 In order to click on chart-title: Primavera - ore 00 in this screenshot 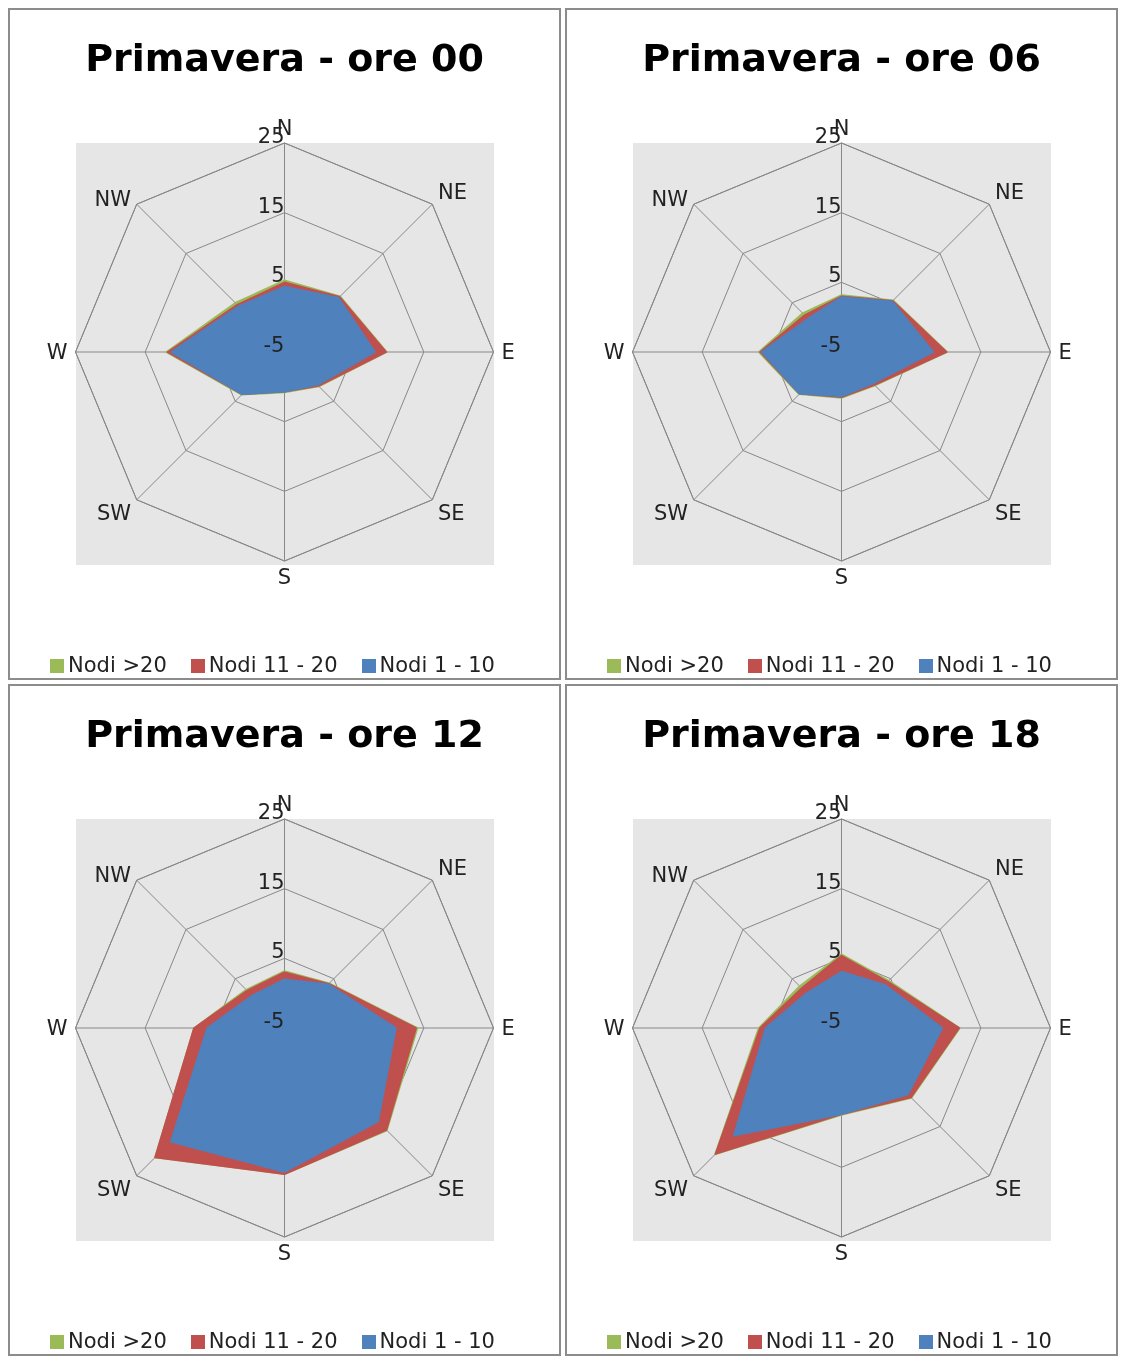, I will do `click(284, 59)`.